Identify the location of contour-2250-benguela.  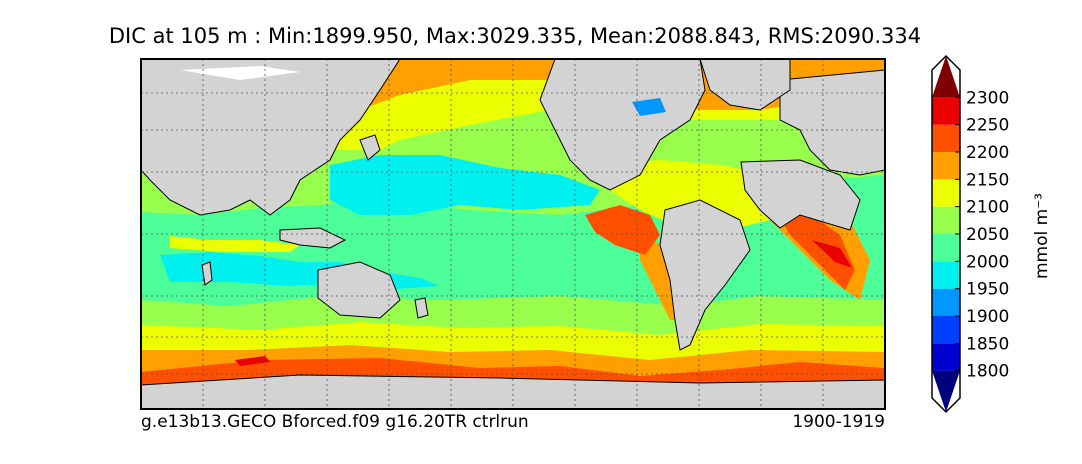
(812, 245).